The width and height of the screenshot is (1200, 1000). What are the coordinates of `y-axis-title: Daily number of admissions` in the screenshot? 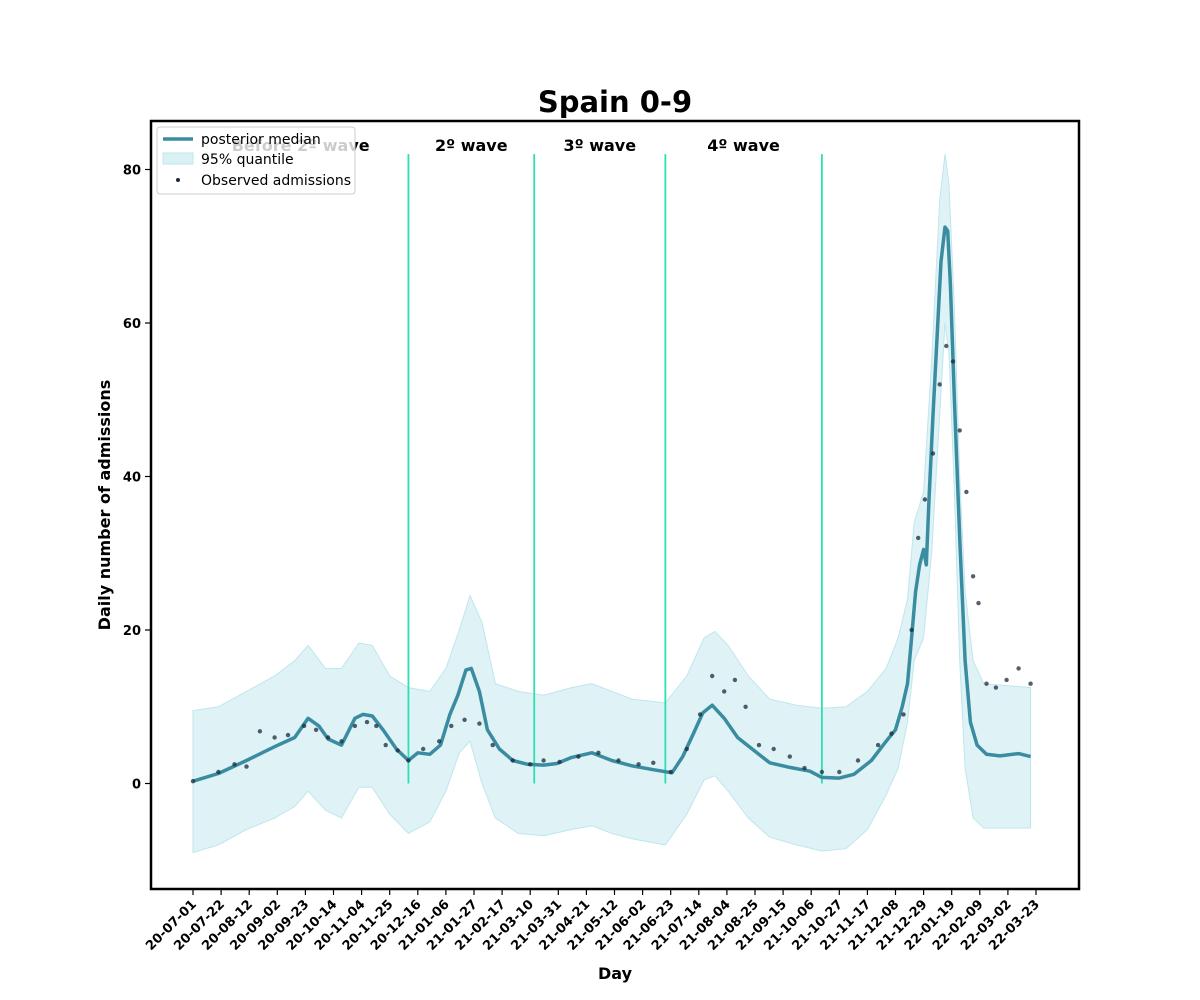 It's located at (104, 505).